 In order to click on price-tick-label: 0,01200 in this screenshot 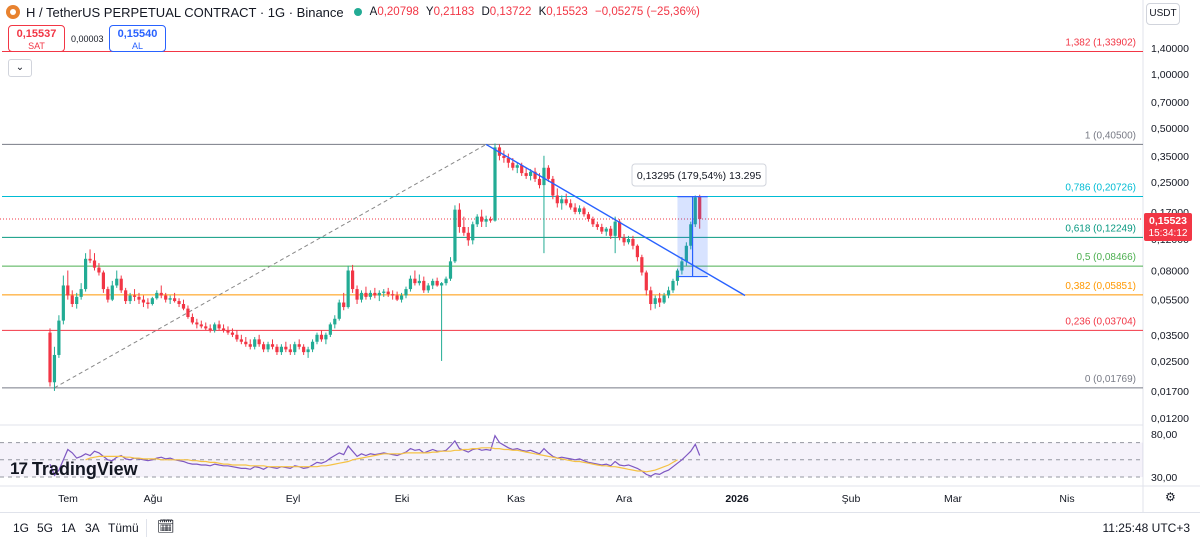, I will do `click(1170, 419)`.